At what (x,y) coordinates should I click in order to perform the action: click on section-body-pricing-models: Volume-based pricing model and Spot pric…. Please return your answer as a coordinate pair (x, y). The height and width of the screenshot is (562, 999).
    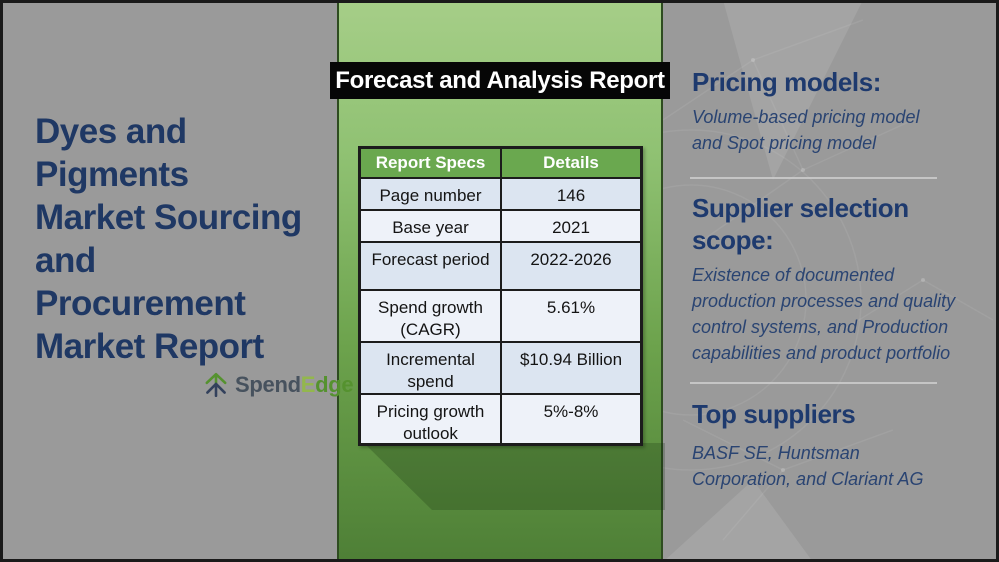
    Looking at the image, I should click on (805, 130).